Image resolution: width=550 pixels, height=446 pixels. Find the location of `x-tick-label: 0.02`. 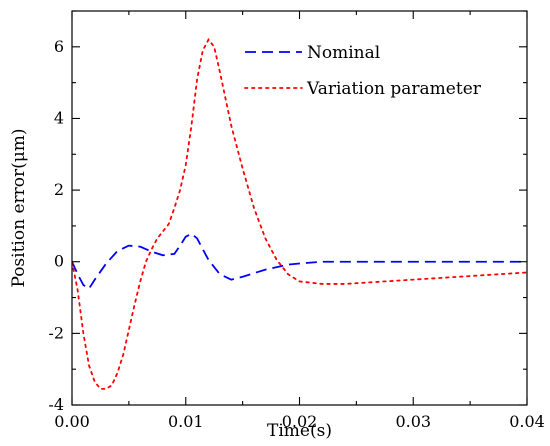

x-tick-label: 0.02 is located at coordinates (300, 421).